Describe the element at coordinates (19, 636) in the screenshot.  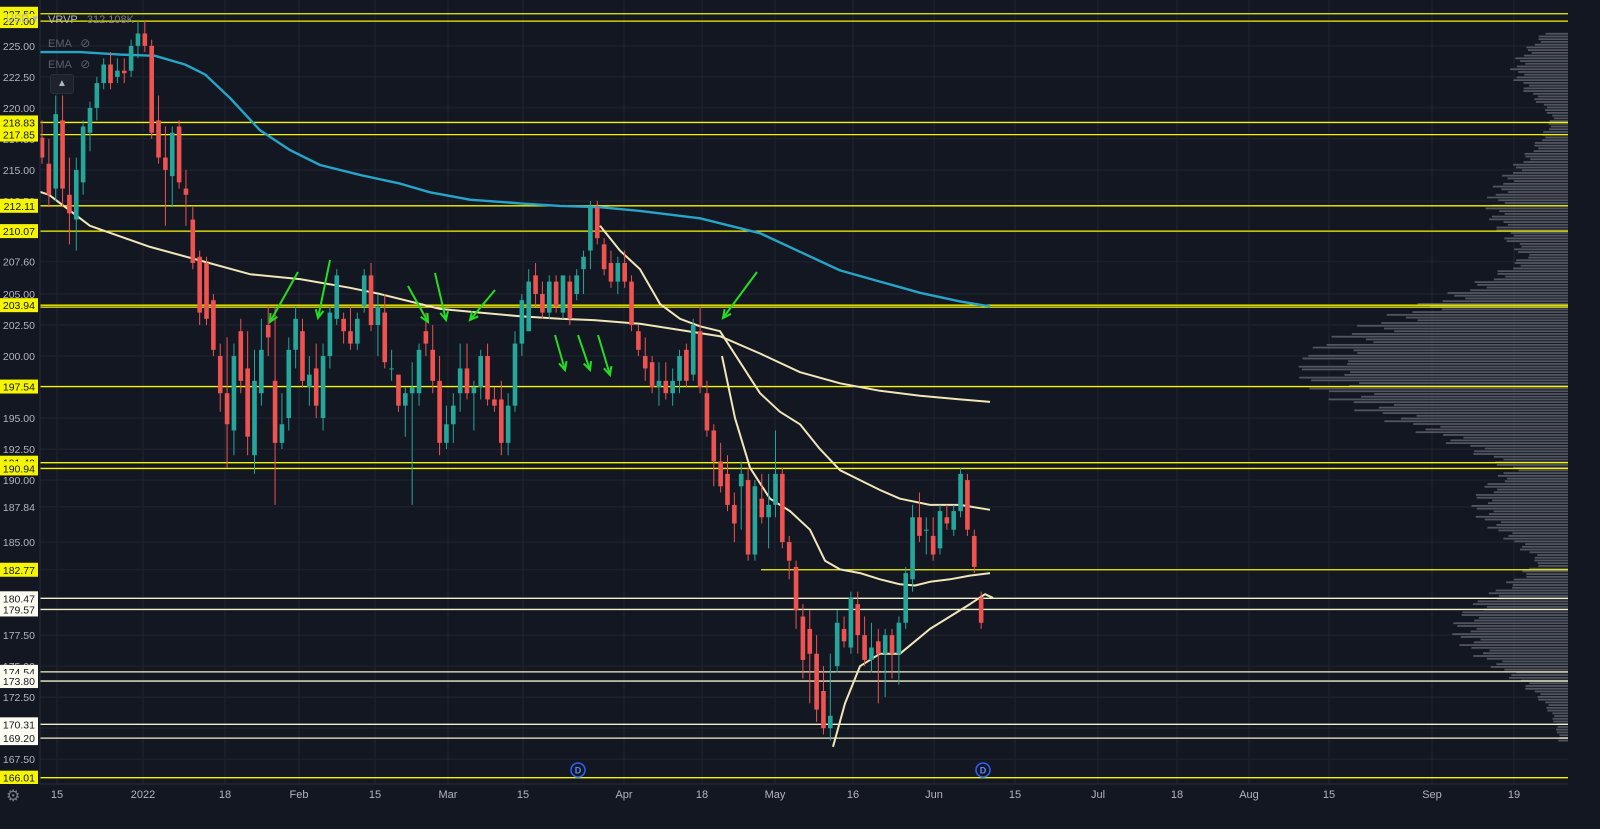
I see `price-tick-label: 177.50` at that location.